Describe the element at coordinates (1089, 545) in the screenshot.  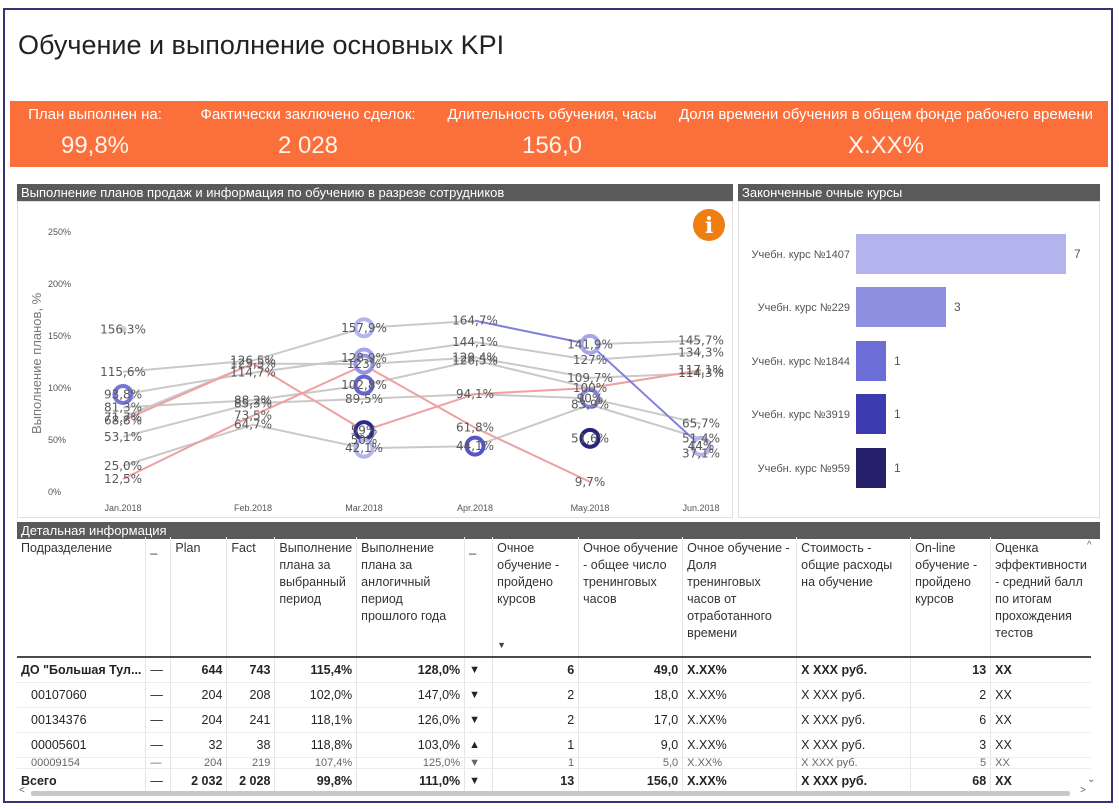
I see `scroll-up-icon: ^` at that location.